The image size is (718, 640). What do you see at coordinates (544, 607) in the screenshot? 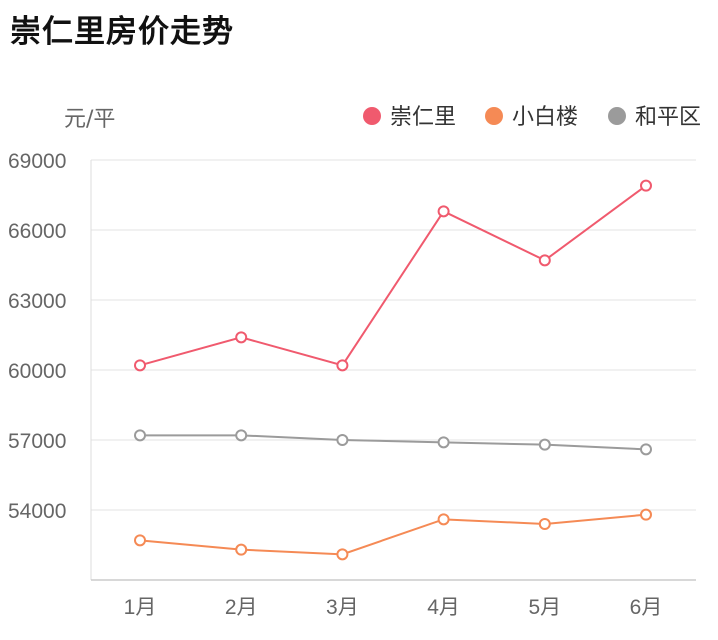
I see `x-tick-label: 5月` at bounding box center [544, 607].